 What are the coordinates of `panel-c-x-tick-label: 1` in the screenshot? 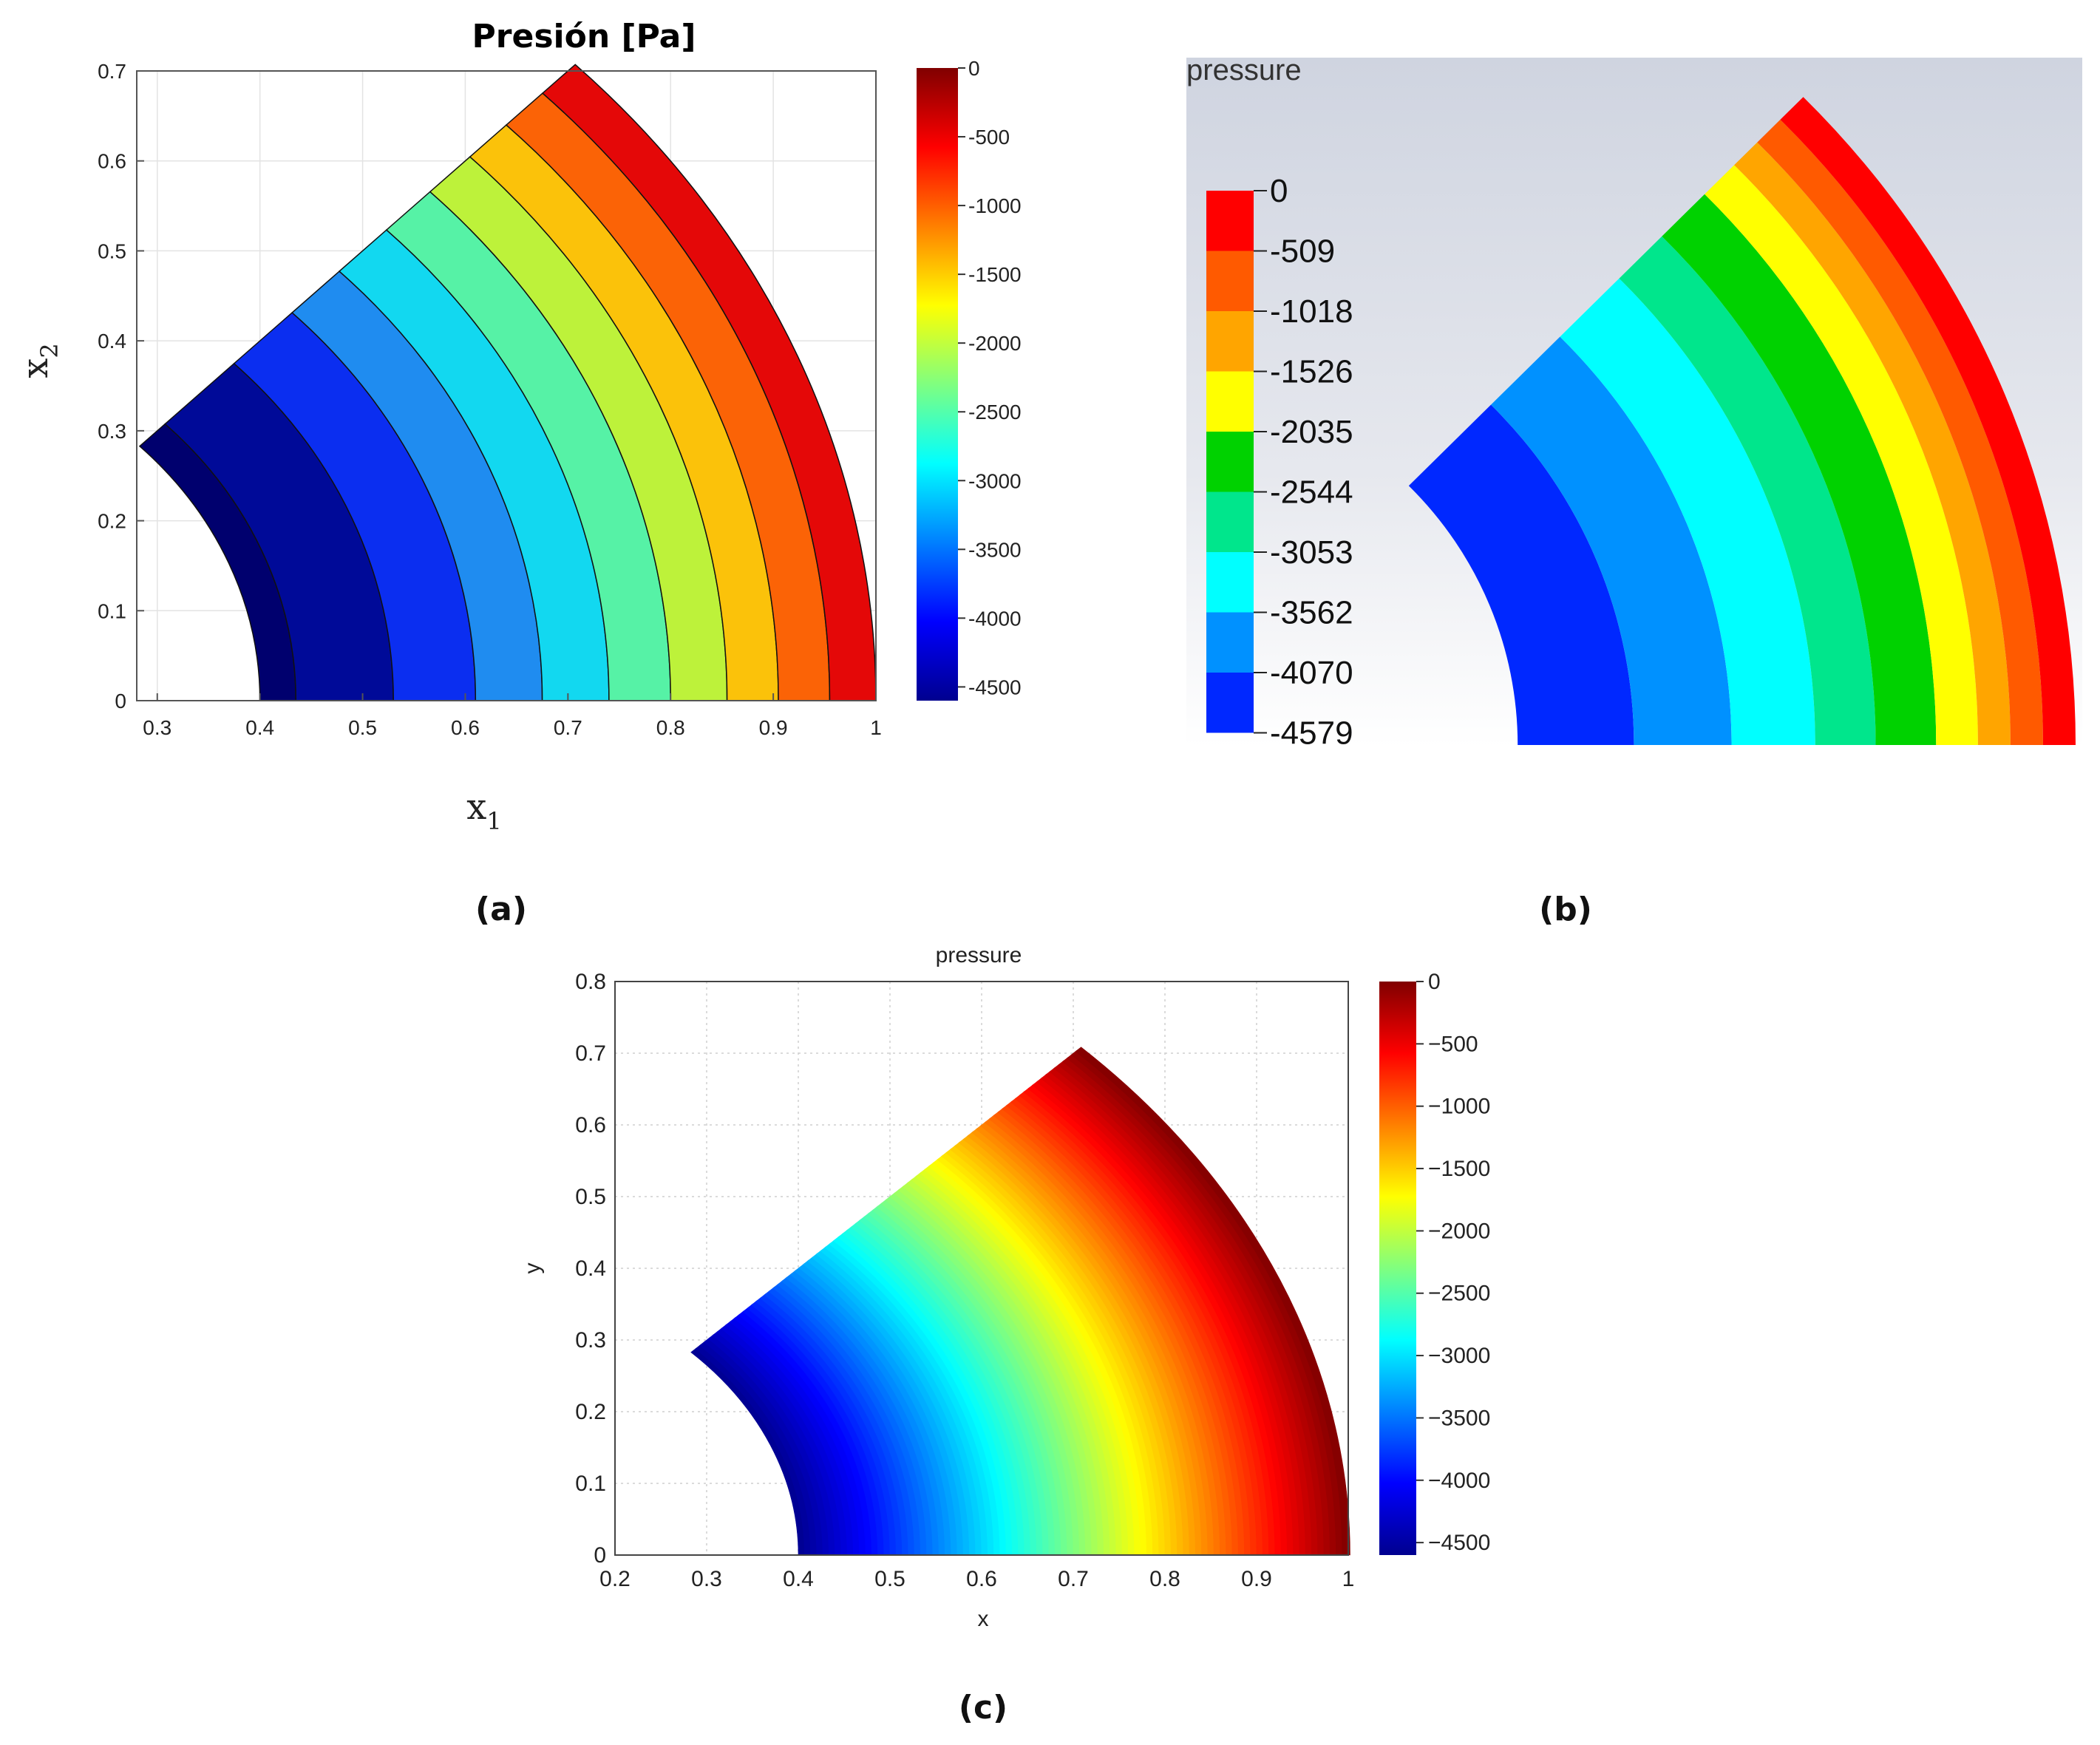 It's located at (1348, 1579).